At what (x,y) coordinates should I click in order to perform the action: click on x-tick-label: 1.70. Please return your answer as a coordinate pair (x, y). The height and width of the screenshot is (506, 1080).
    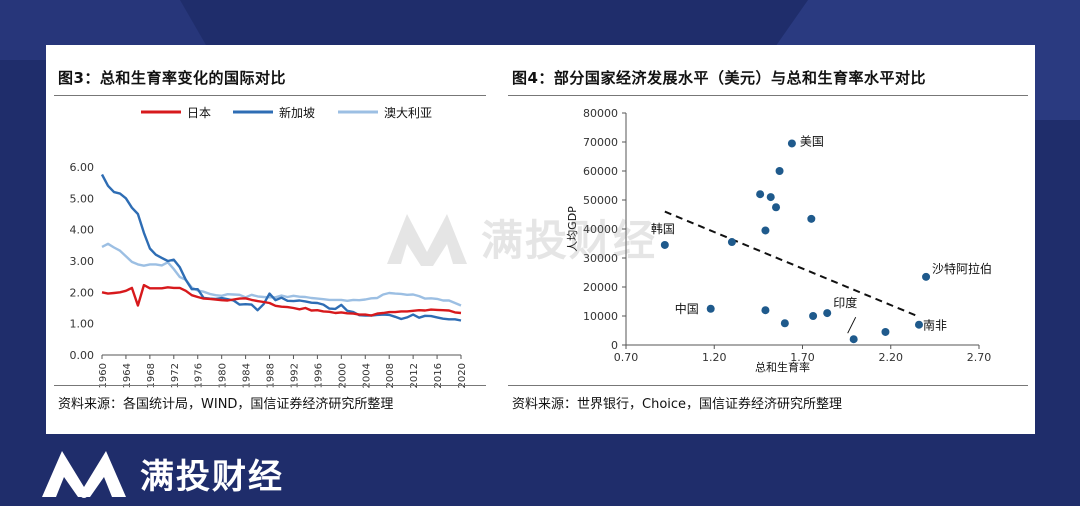
    Looking at the image, I should click on (802, 357).